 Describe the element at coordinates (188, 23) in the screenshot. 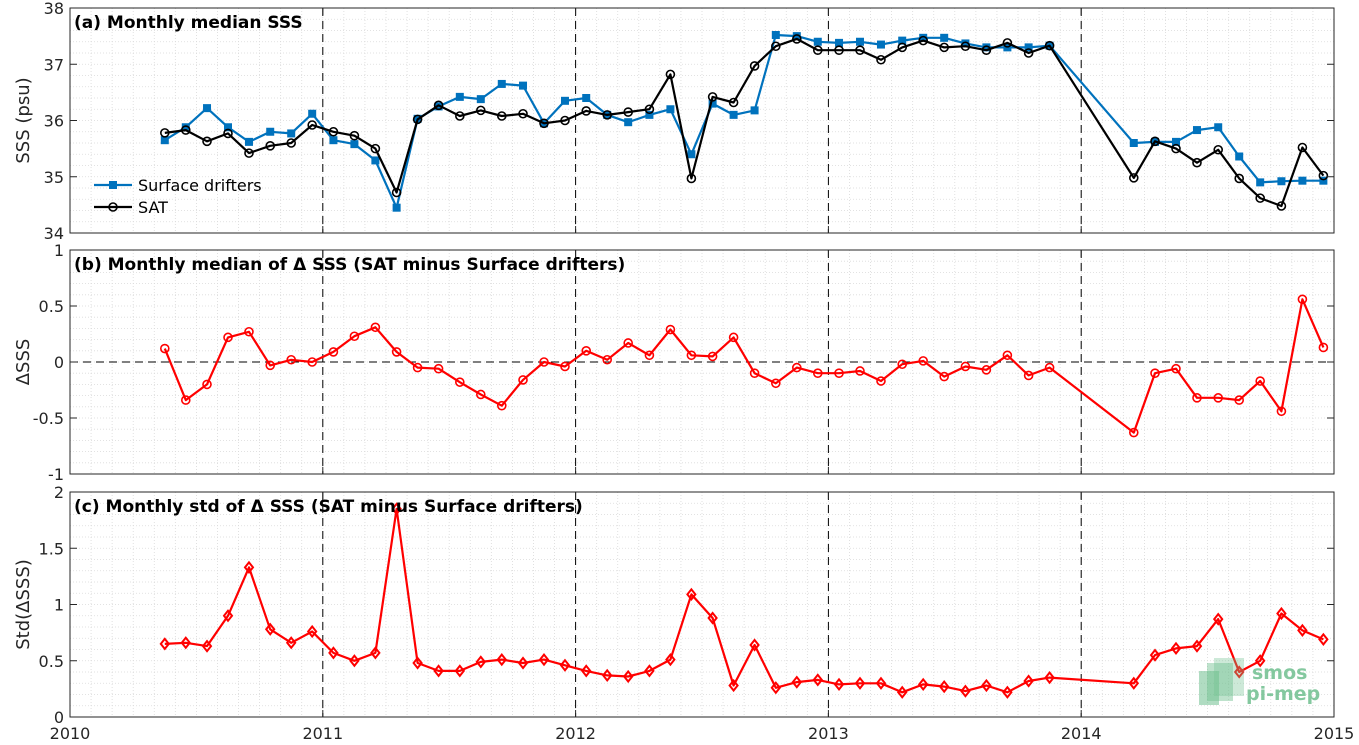

I see `panel-title: (a) Monthly median SSS` at that location.